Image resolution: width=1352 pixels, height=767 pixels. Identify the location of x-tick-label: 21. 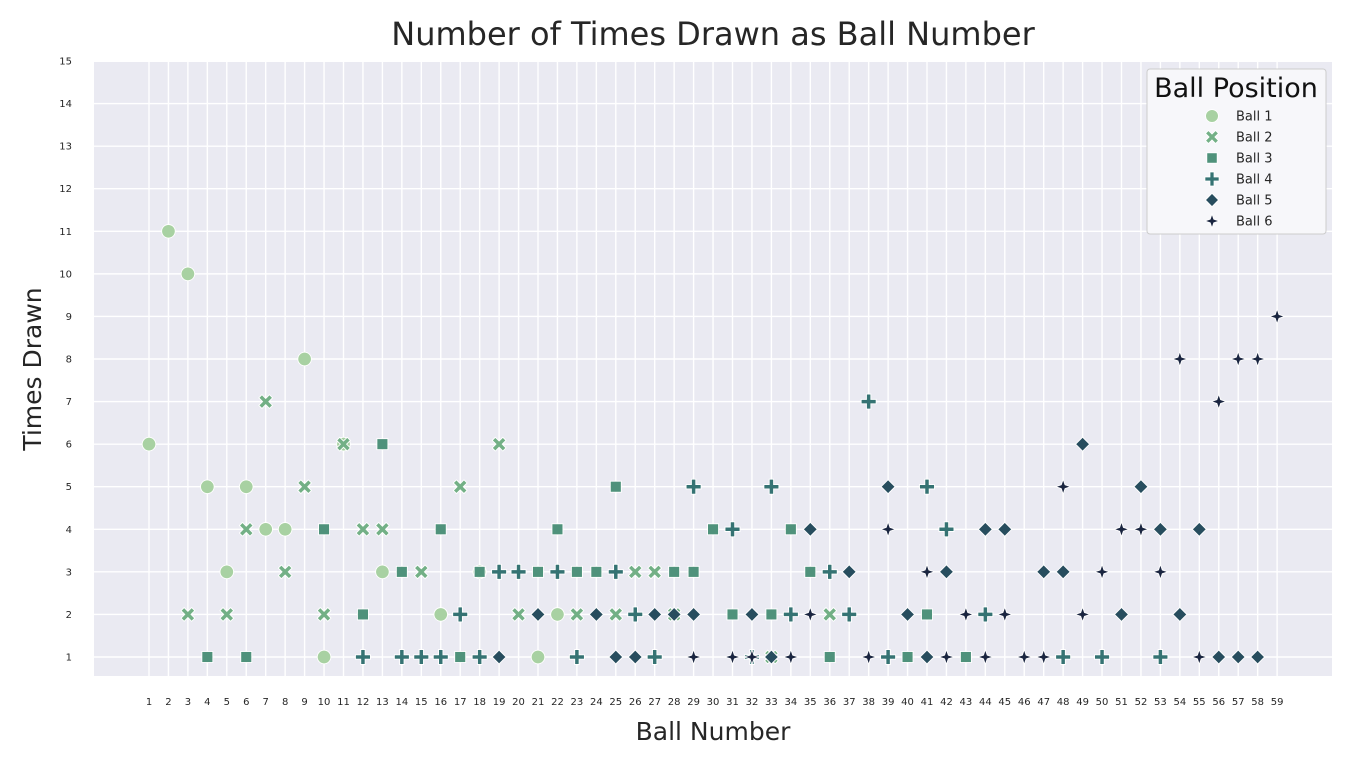
(538, 702).